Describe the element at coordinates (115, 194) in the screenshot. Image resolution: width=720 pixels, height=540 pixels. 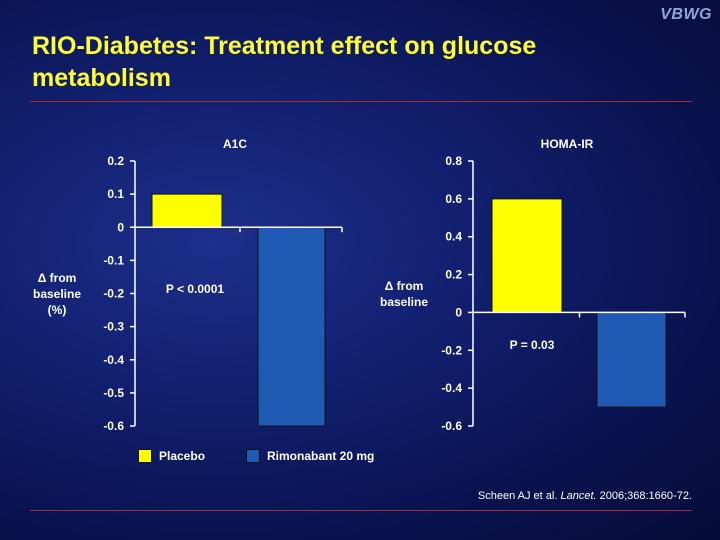
I see `y-tick-label: 0.1` at that location.